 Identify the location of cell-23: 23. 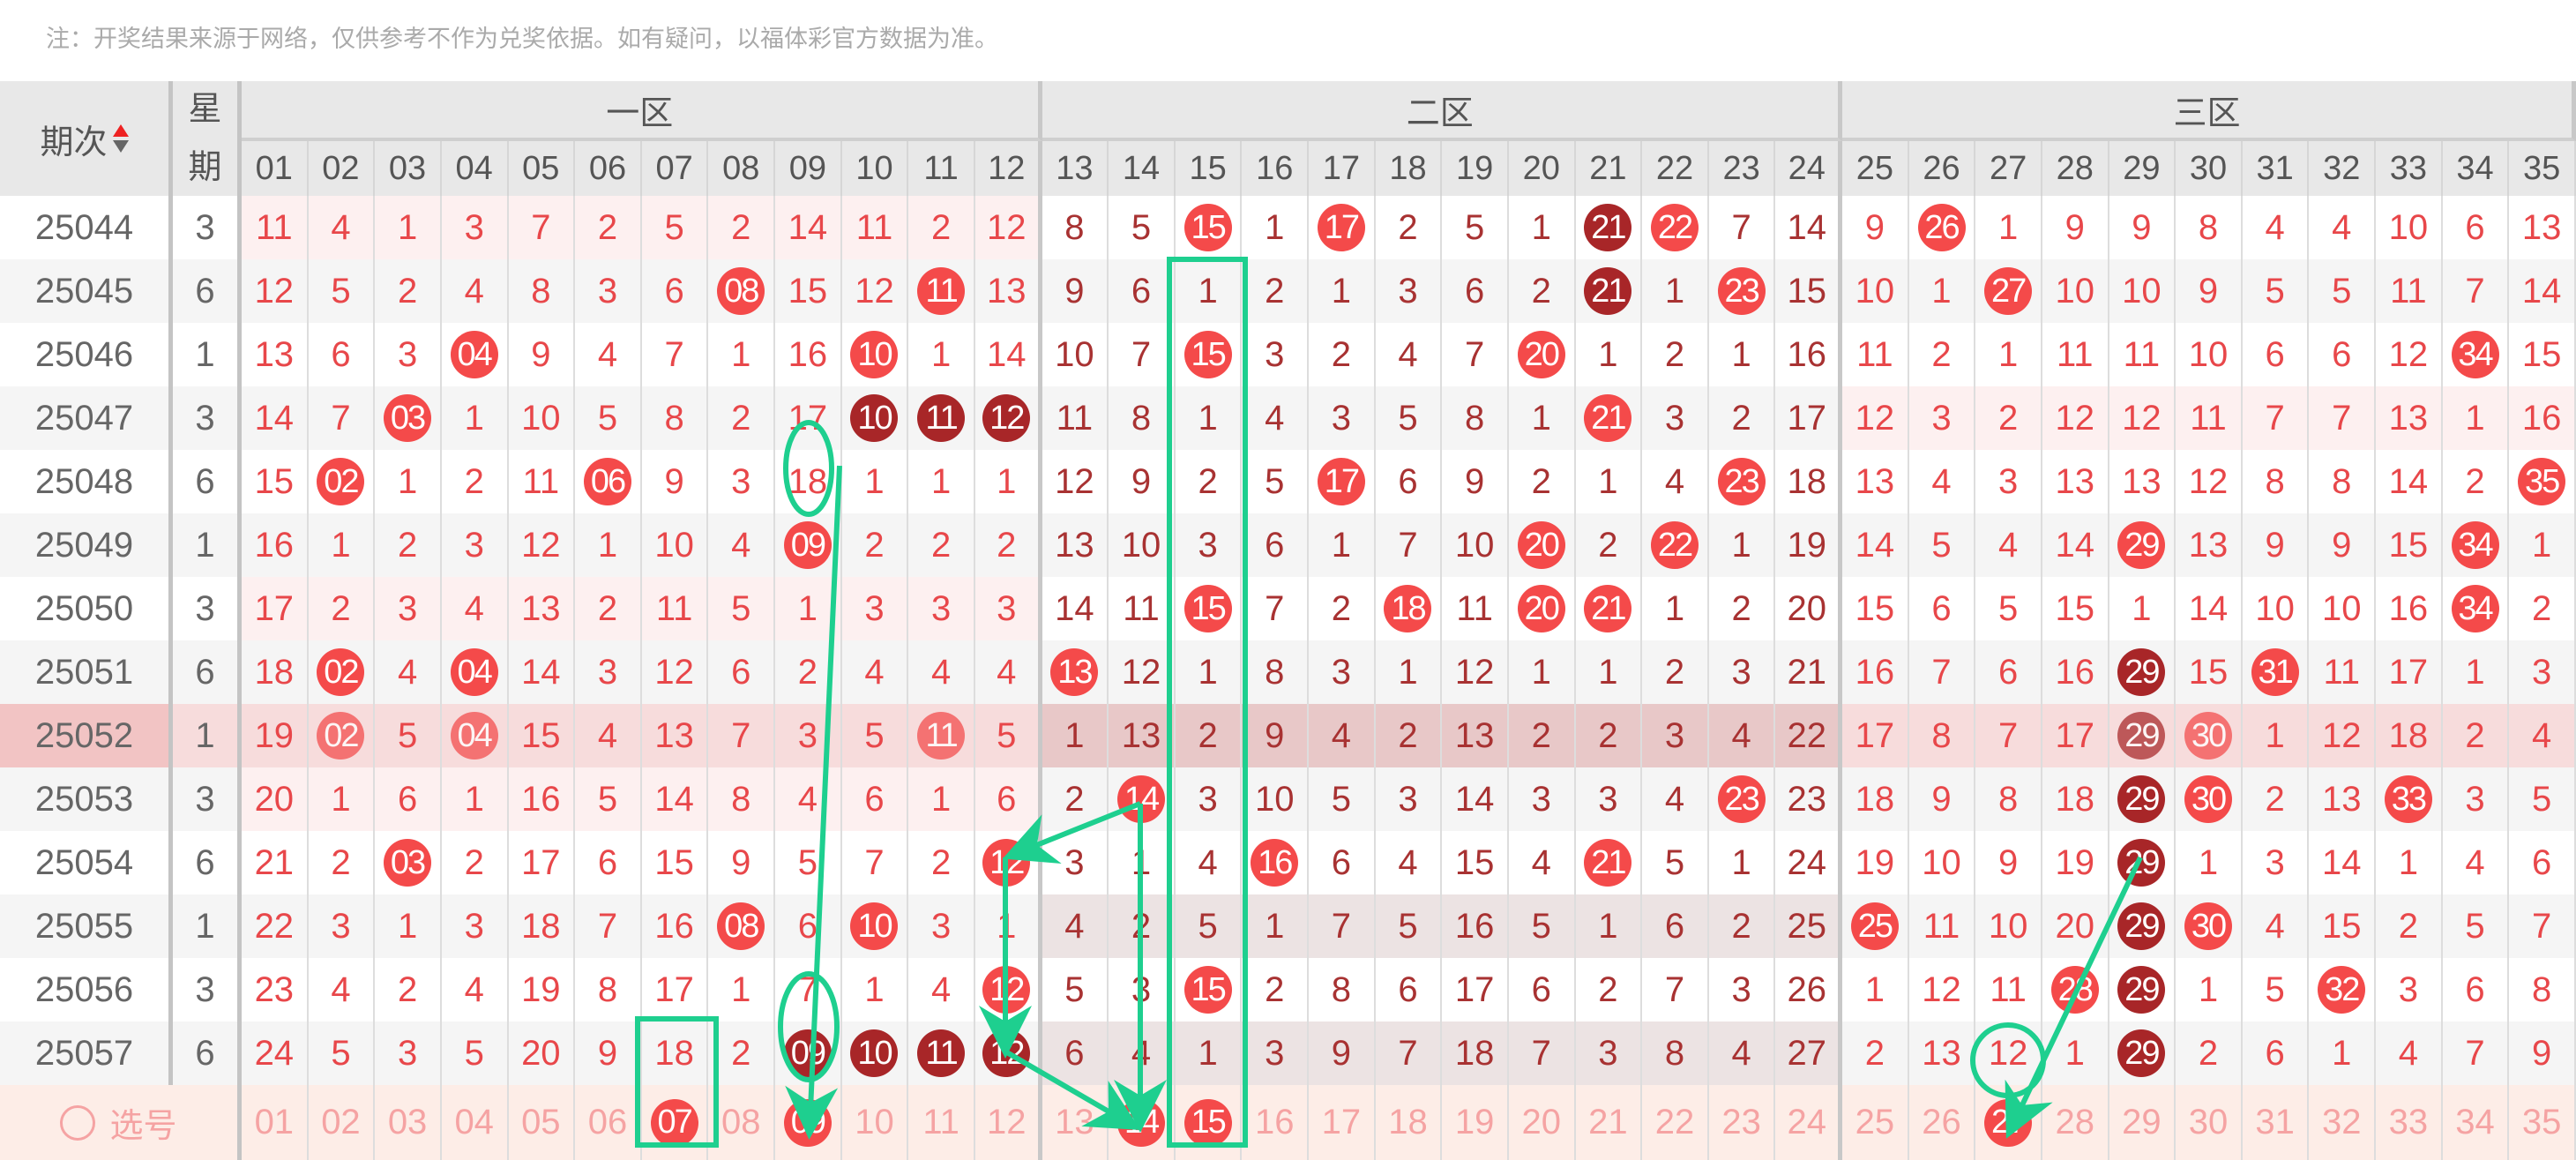
(1742, 481).